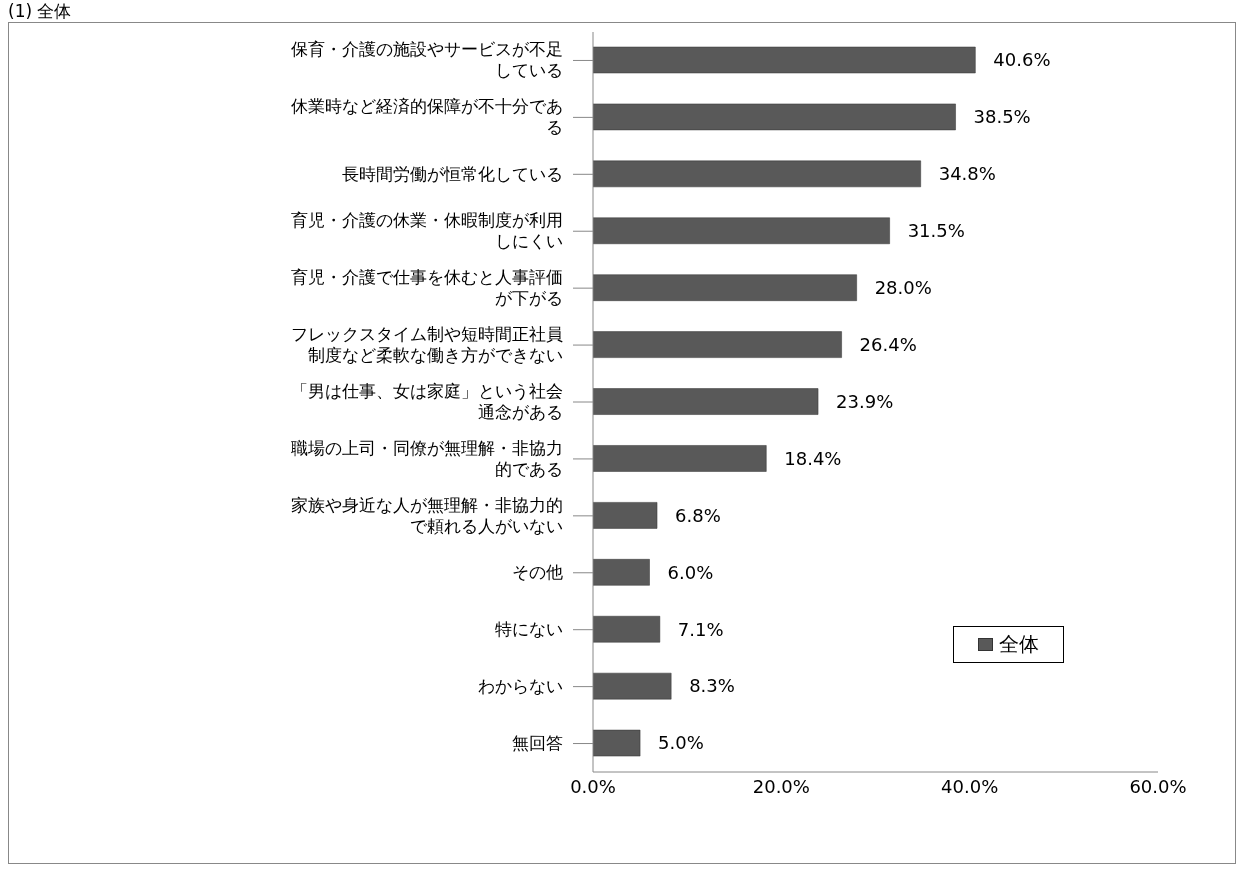 This screenshot has height=872, width=1244. What do you see at coordinates (967, 174) in the screenshot?
I see `data-label: 34.8%` at bounding box center [967, 174].